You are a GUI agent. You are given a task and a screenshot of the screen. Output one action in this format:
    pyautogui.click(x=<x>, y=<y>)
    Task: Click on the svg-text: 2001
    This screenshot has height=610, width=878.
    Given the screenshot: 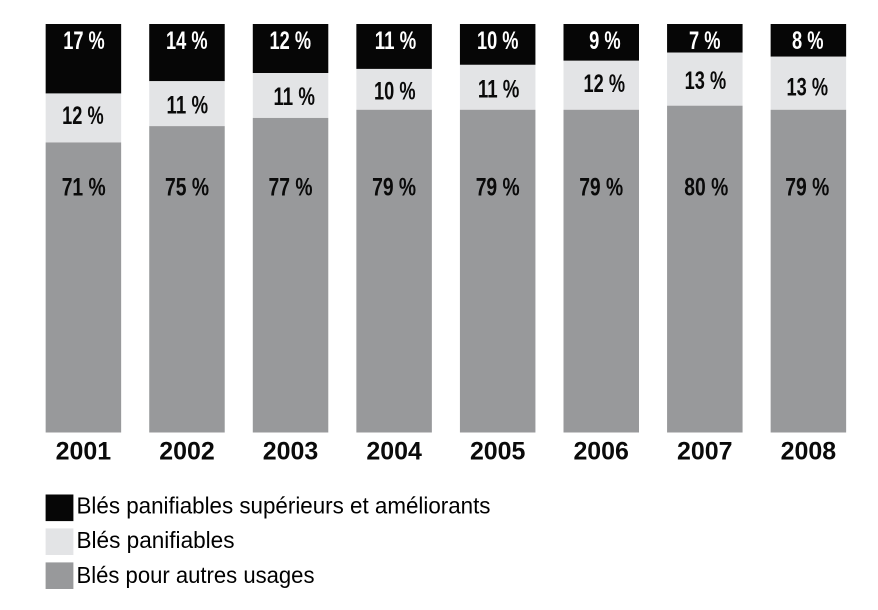 What is the action you would take?
    pyautogui.click(x=84, y=451)
    